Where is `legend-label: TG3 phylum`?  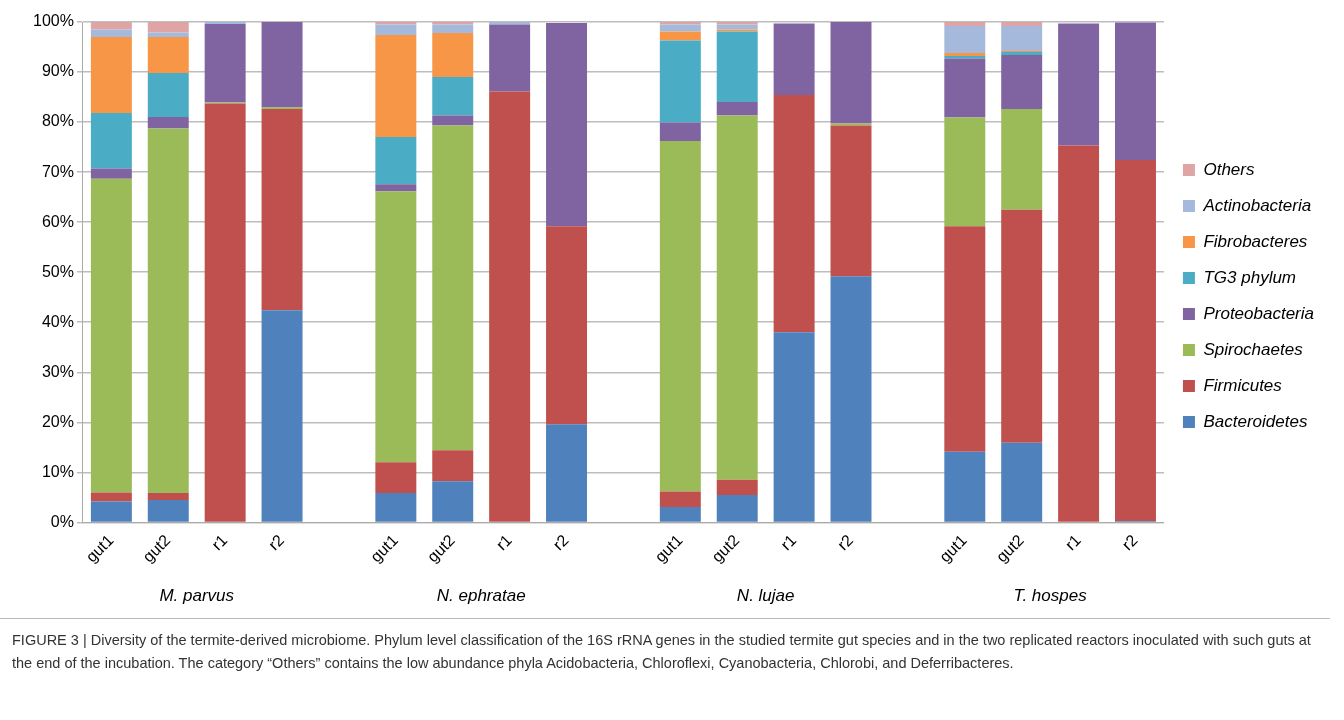 legend-label: TG3 phylum is located at coordinates (1250, 277).